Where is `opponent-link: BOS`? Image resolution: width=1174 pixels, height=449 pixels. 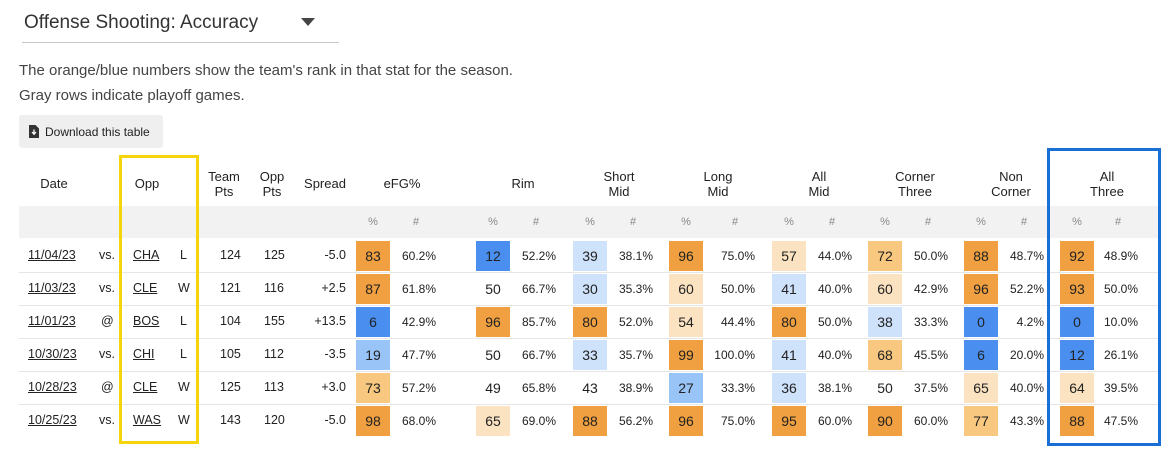 opponent-link: BOS is located at coordinates (146, 321).